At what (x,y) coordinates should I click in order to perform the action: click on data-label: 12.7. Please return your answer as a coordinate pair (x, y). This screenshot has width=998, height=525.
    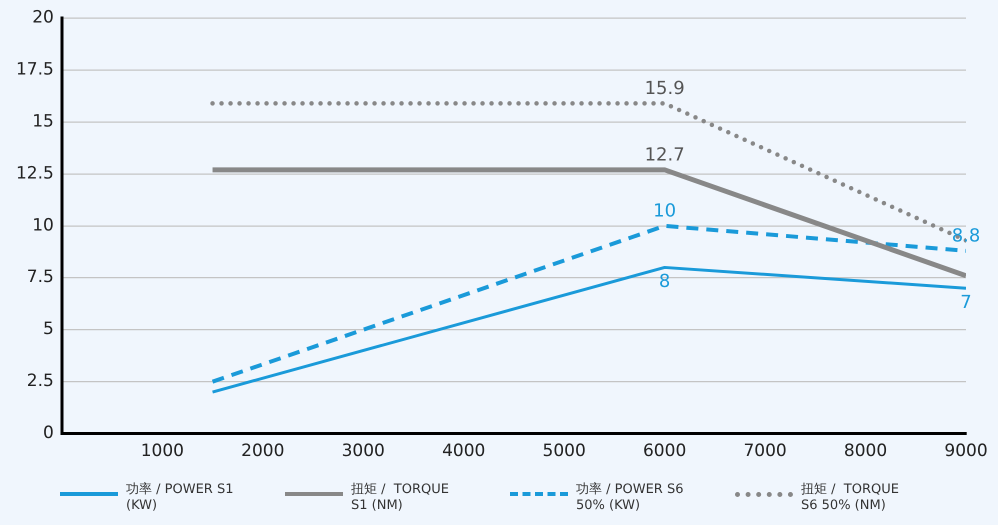
    Looking at the image, I should click on (664, 155).